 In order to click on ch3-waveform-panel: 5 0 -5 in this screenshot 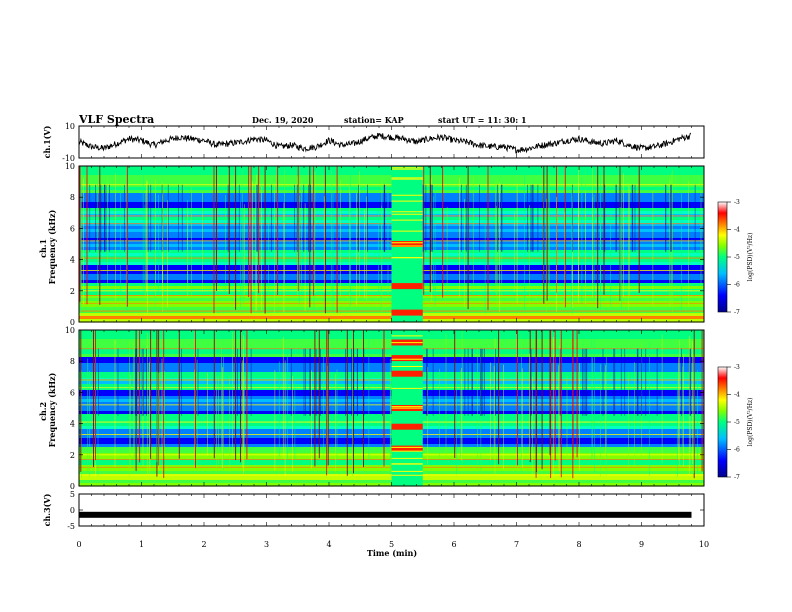, I will do `click(386, 510)`.